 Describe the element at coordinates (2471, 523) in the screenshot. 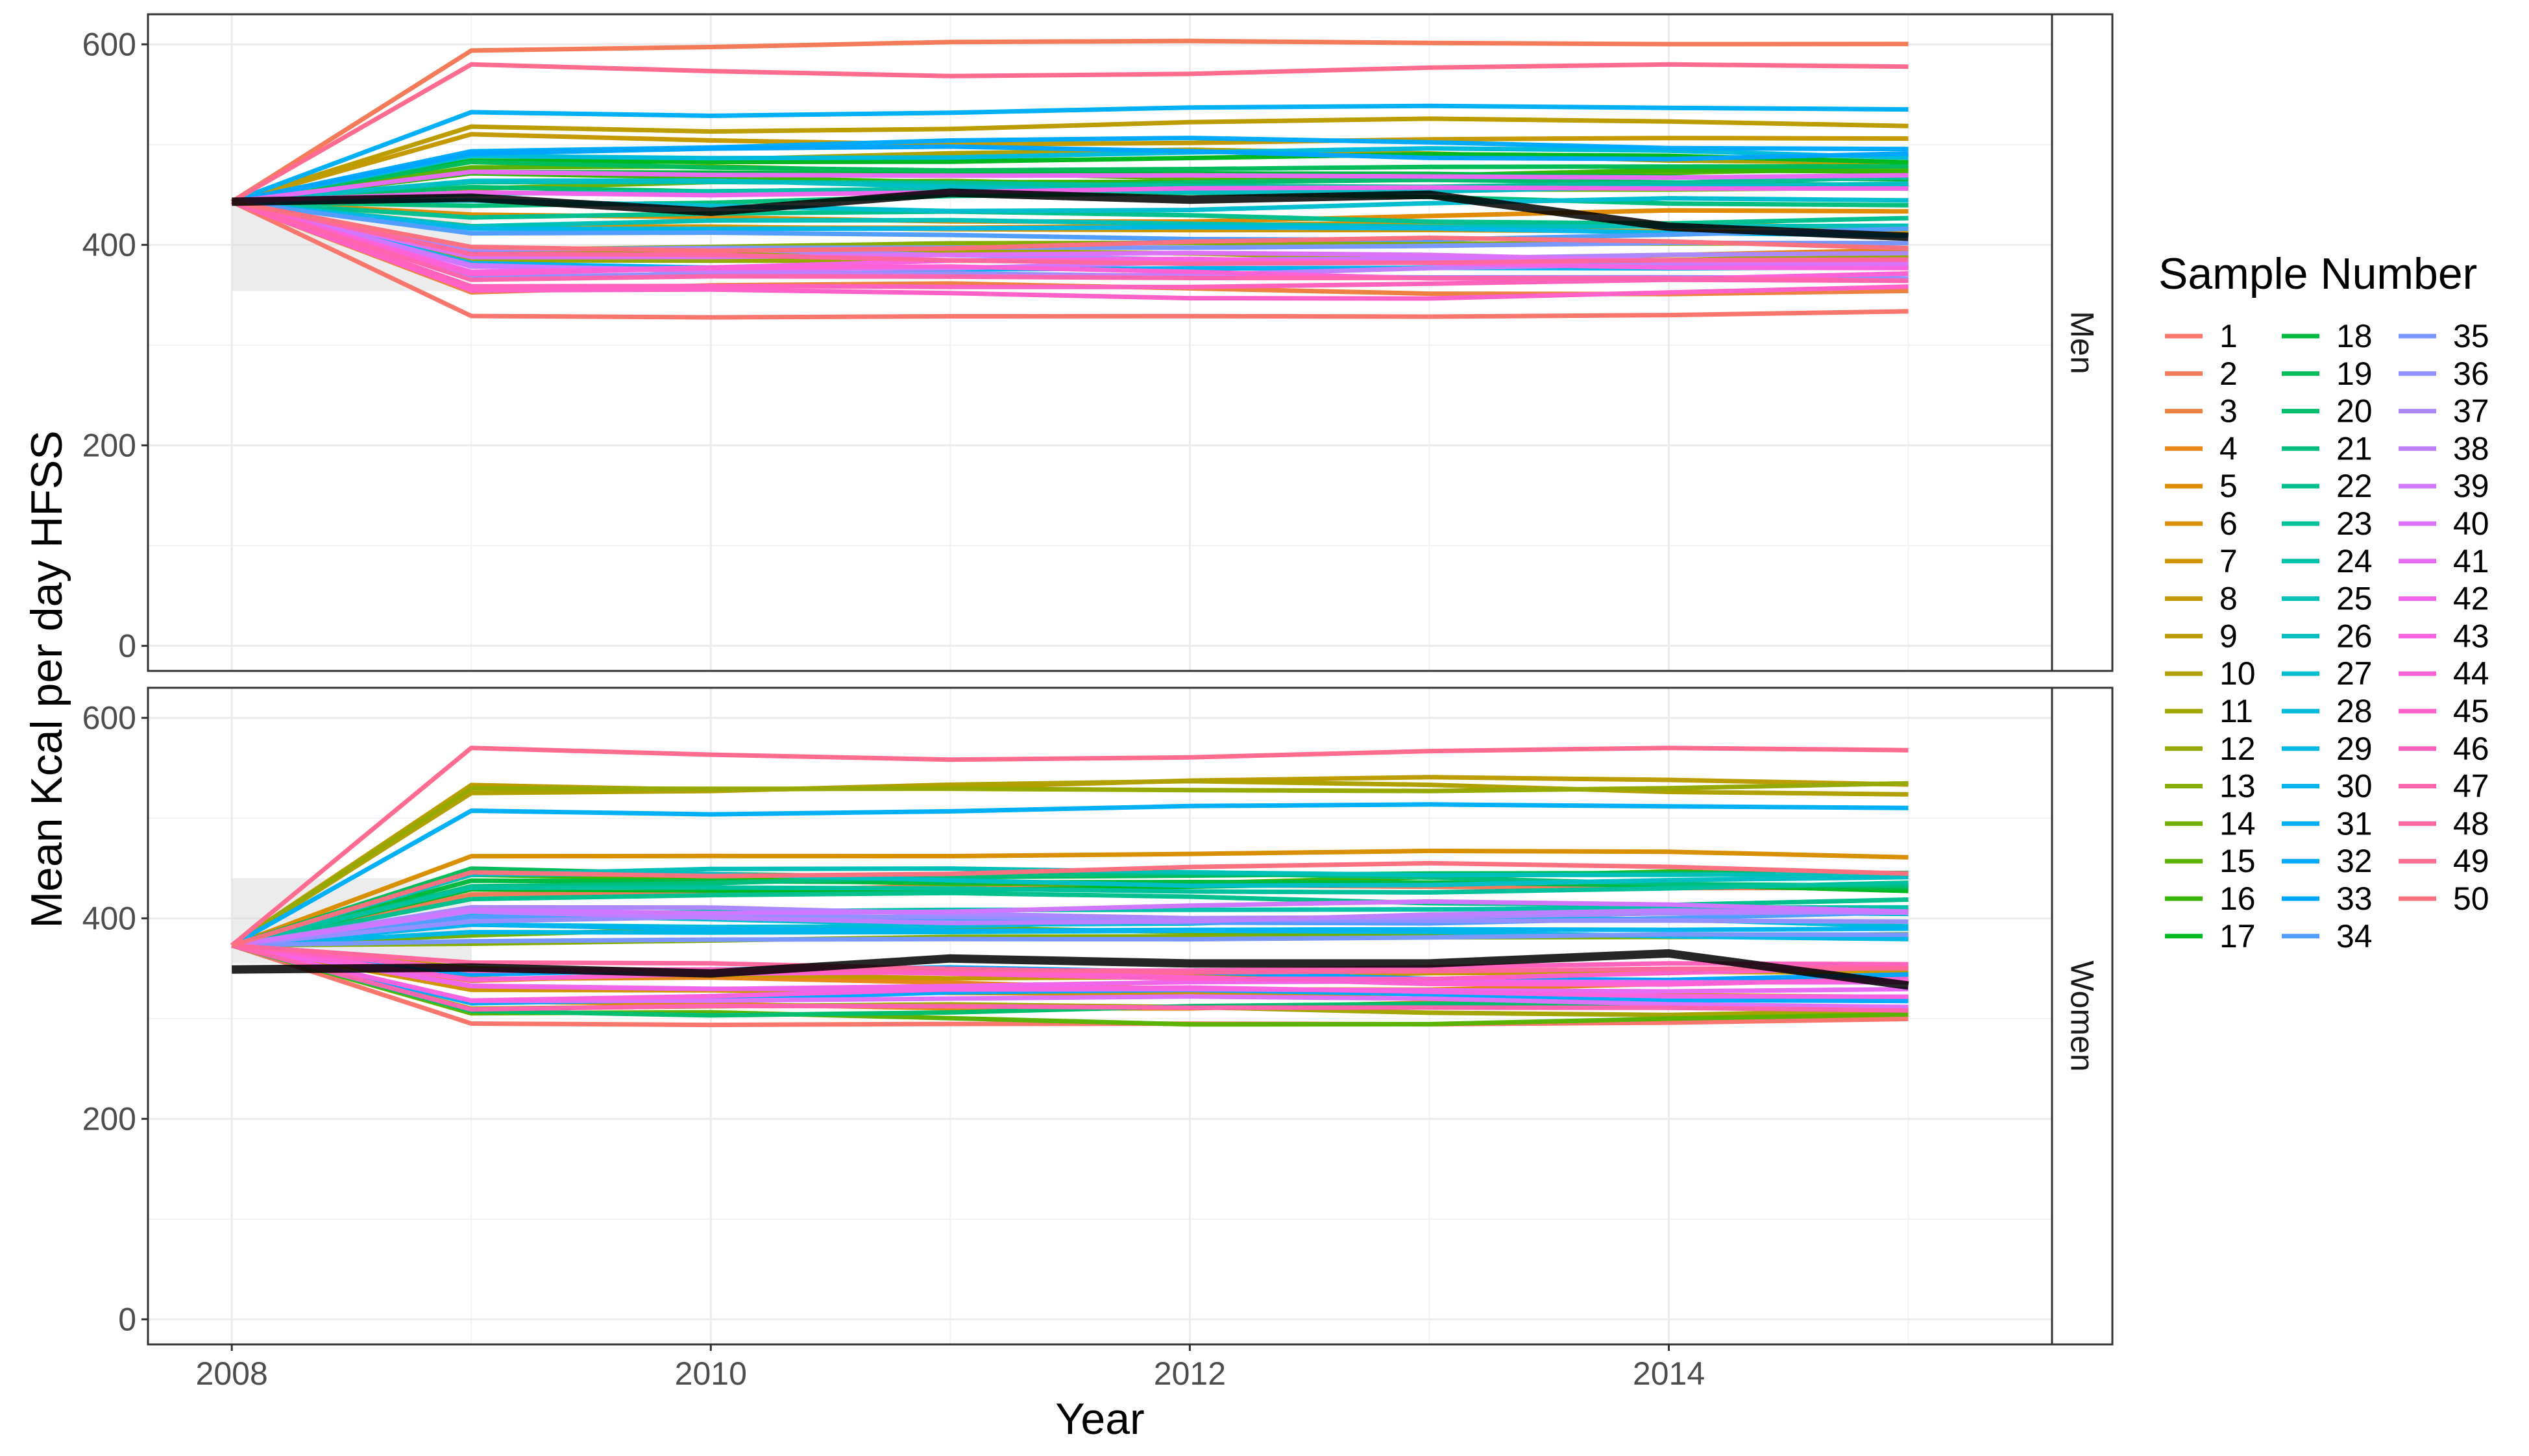

I see `legend-label: 40` at that location.